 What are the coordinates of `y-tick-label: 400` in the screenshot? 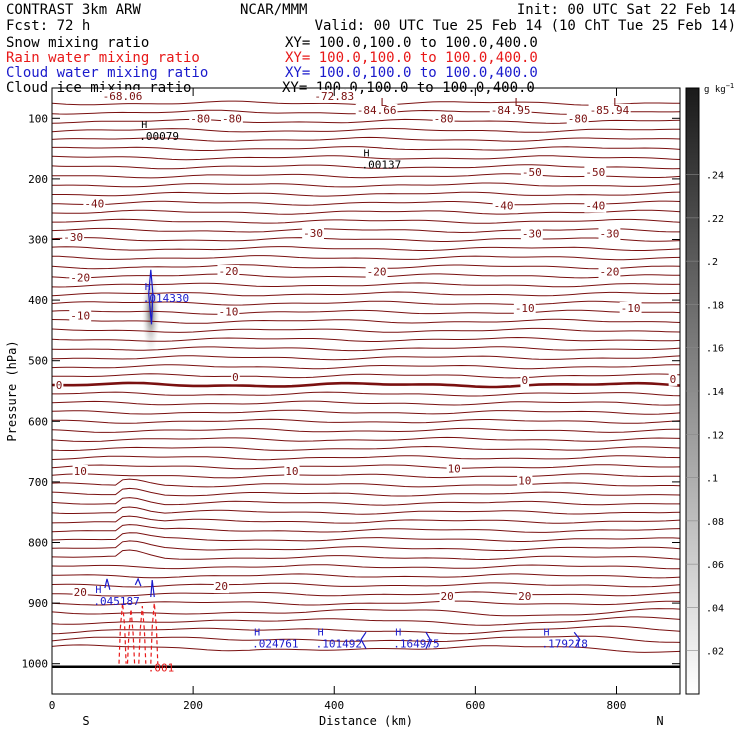 It's located at (38, 300).